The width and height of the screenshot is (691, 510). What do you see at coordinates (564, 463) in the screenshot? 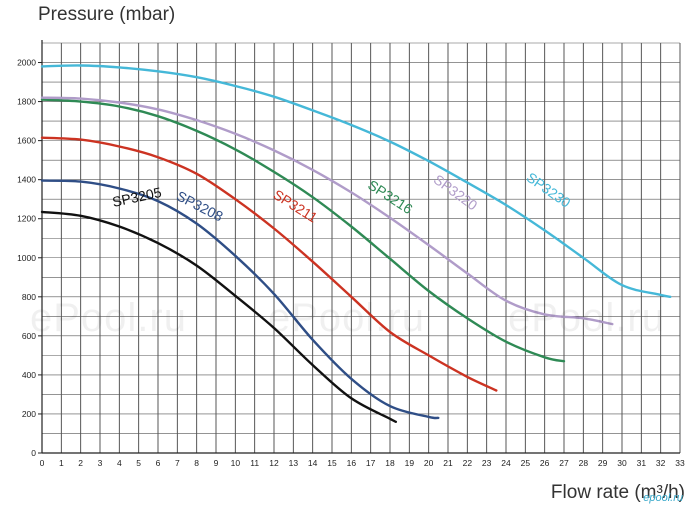
I see `x-tick-label: 27` at bounding box center [564, 463].